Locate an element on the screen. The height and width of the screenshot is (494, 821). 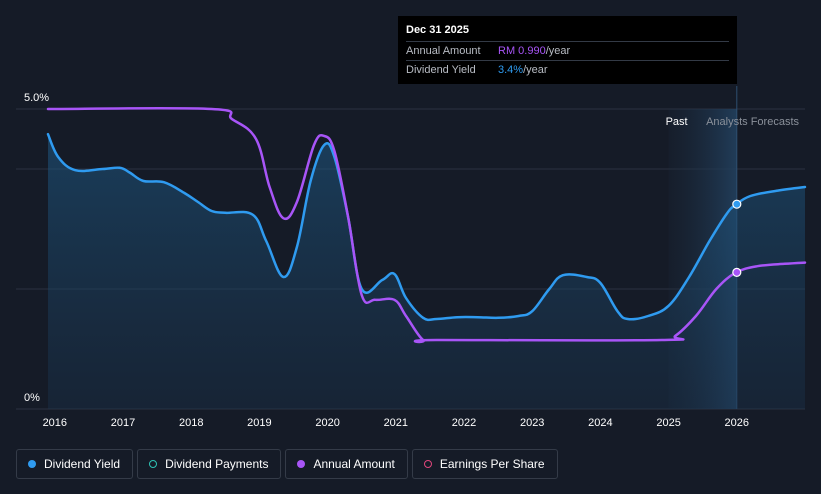
x-tick-label: 2026 is located at coordinates (737, 423).